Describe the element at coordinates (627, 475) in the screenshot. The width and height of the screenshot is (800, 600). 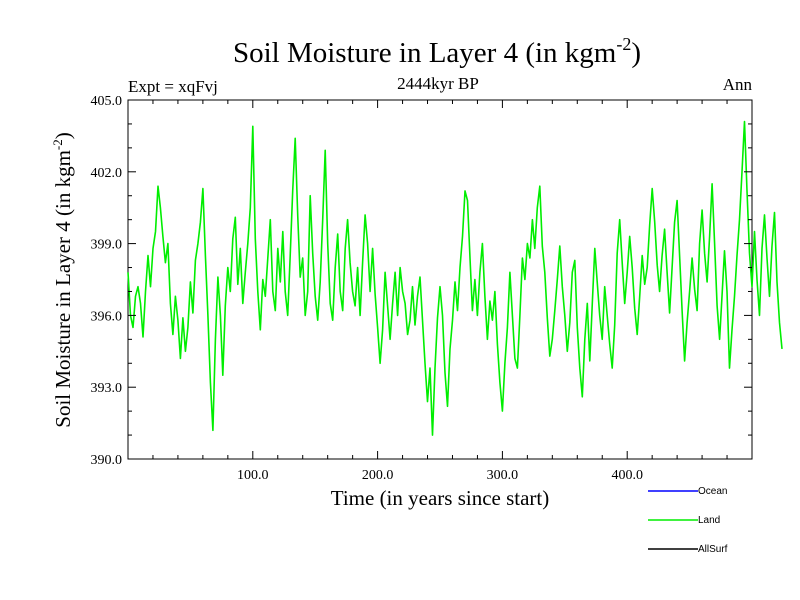
I see `x-tick-label: 400.0` at that location.